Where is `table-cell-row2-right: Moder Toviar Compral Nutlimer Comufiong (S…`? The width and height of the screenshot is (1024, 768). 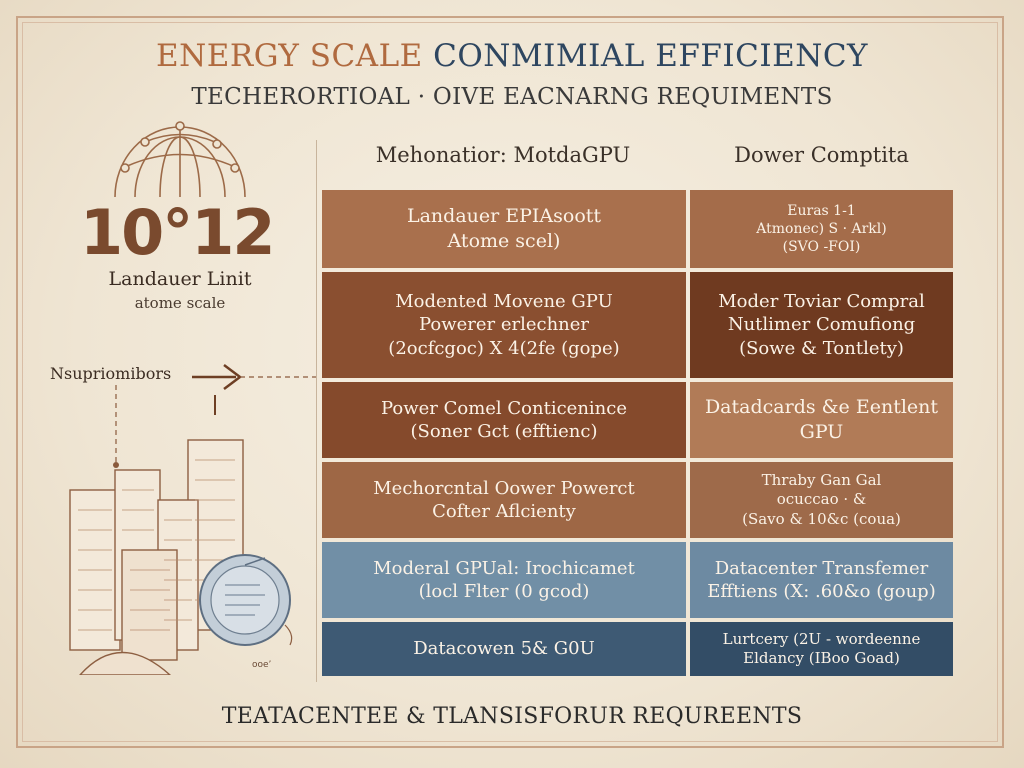
table-cell-row2-right: Moder Toviar Compral Nutlimer Comufiong (S… is located at coordinates (821, 325).